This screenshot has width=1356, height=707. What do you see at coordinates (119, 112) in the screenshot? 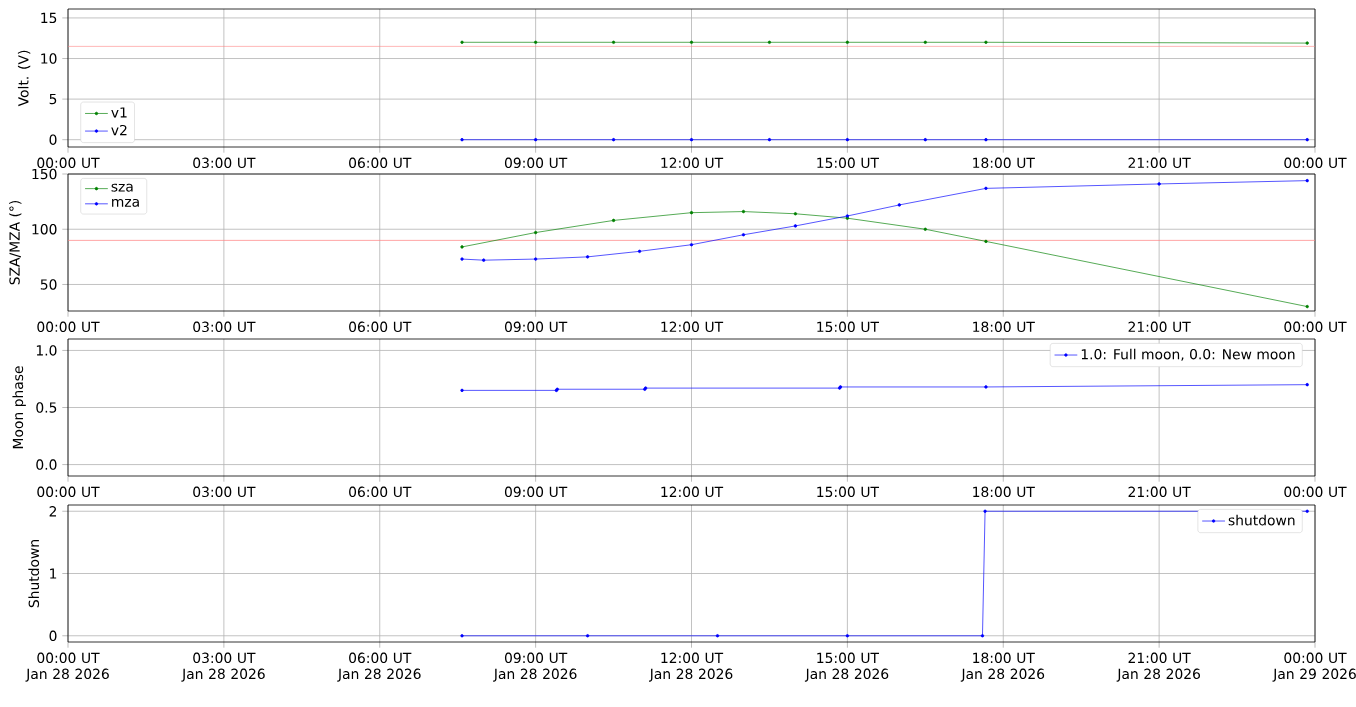
I see `legend-label: v1` at bounding box center [119, 112].